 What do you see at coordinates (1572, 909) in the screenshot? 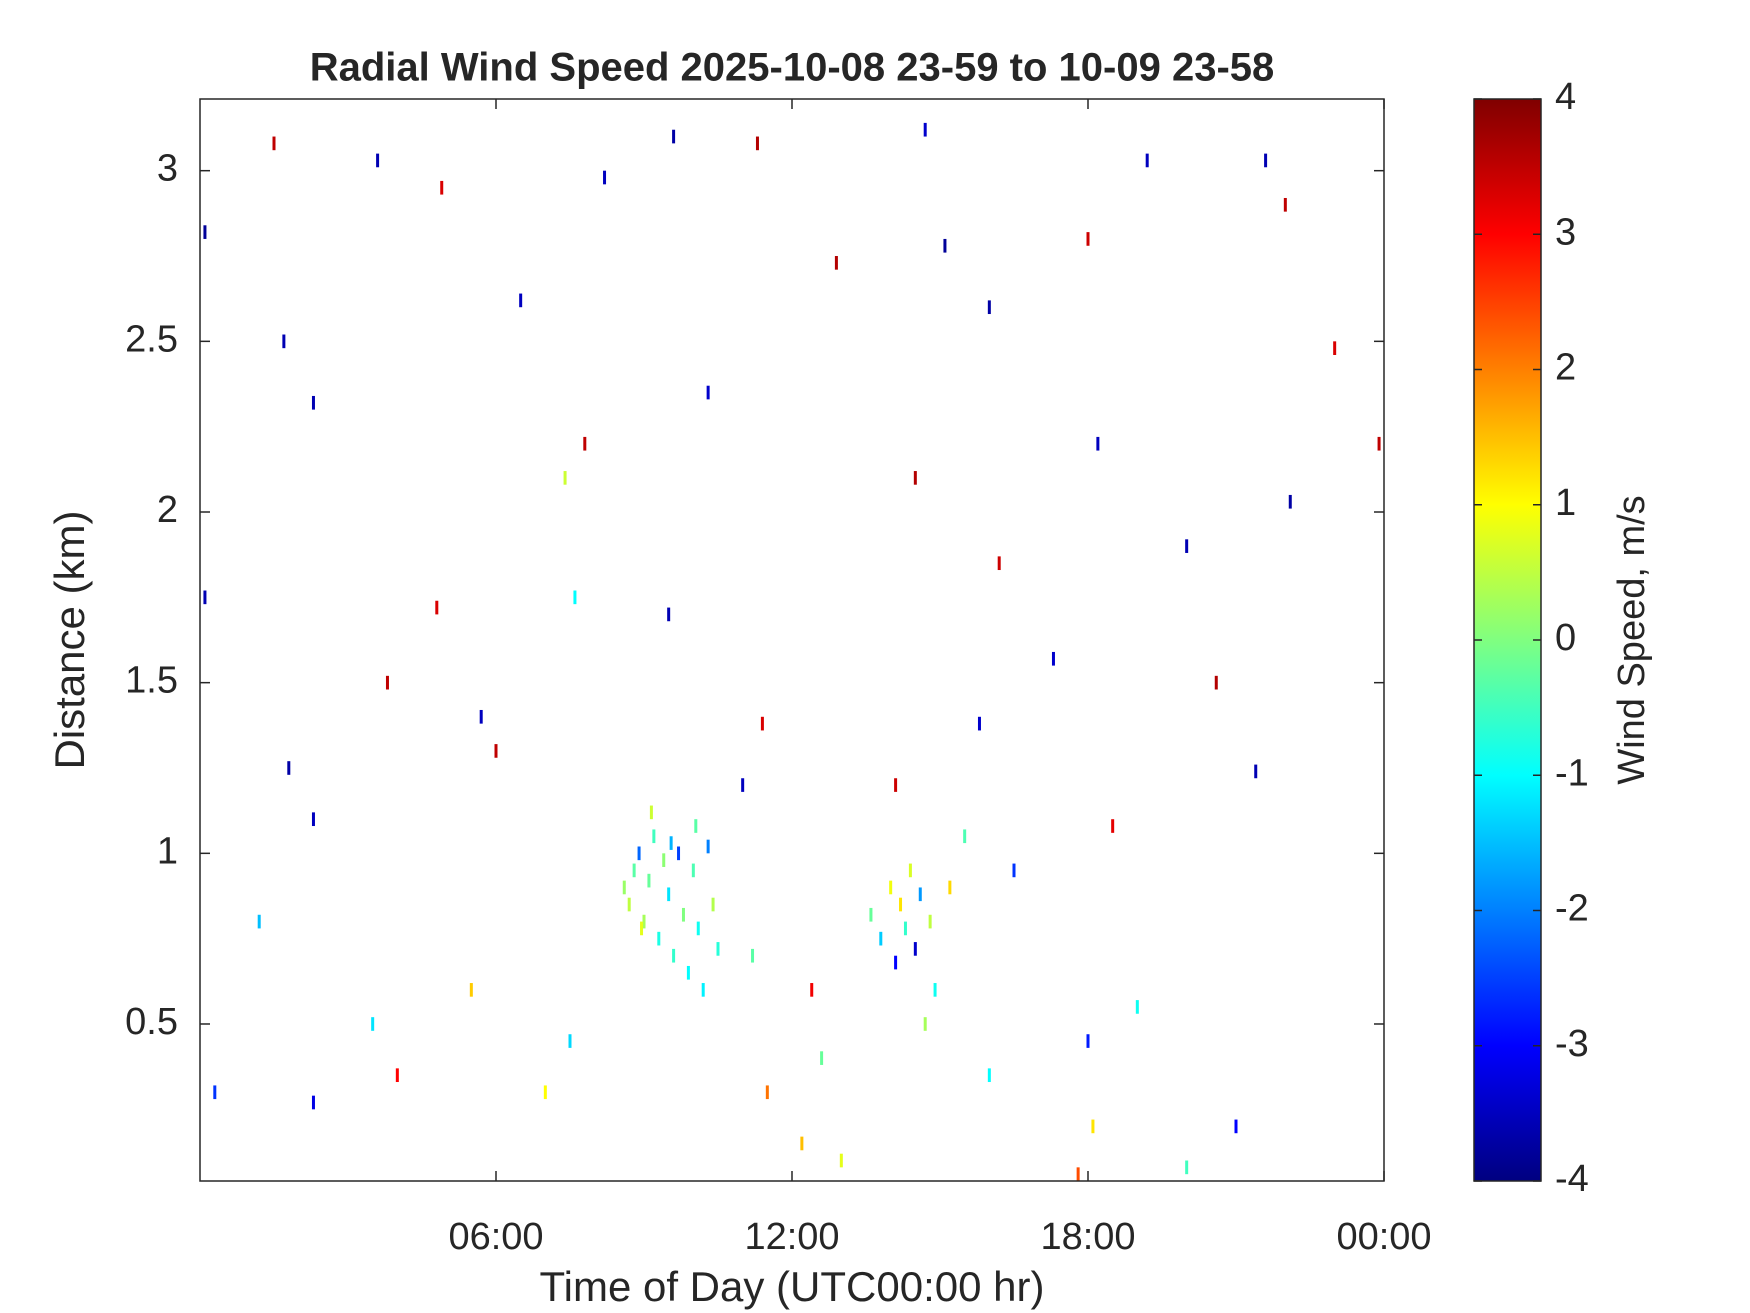
I see `colorbar-tick-label: -2` at bounding box center [1572, 909].